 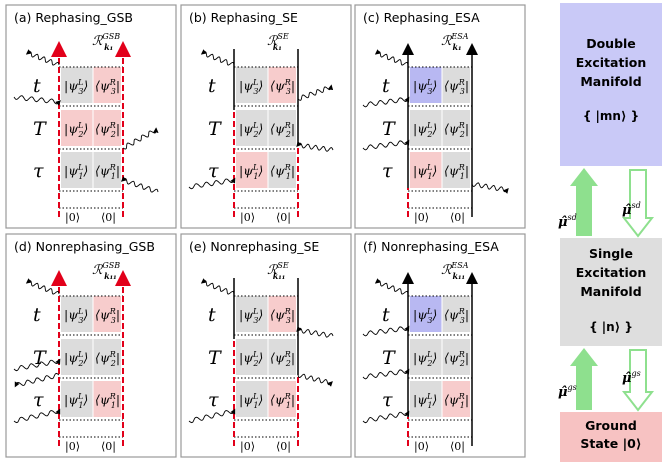 I want to click on bottom-bra-label: ⟨0|, so click(x=108, y=447).